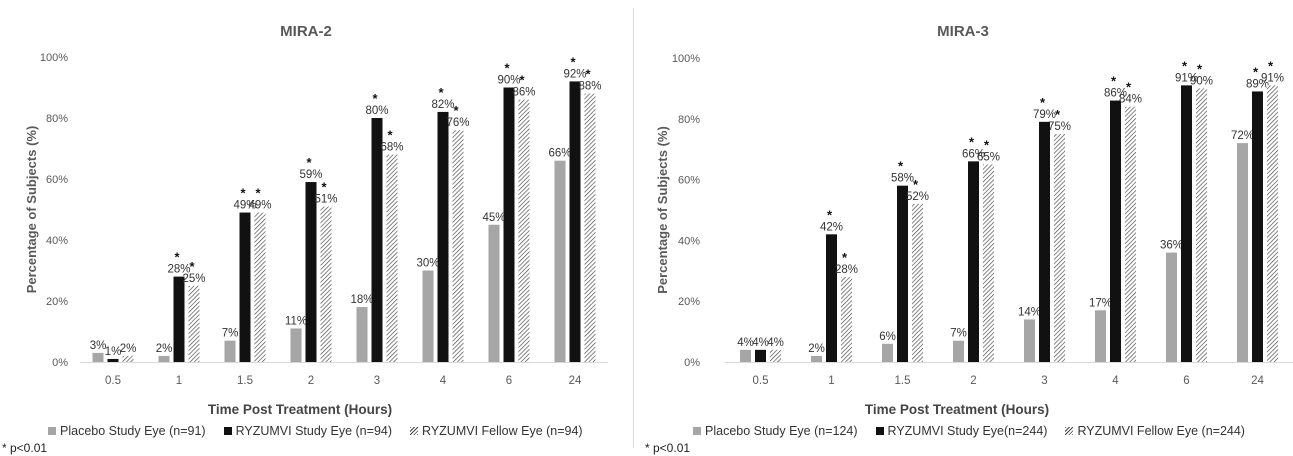  What do you see at coordinates (831, 227) in the screenshot?
I see `data-label: 42%` at bounding box center [831, 227].